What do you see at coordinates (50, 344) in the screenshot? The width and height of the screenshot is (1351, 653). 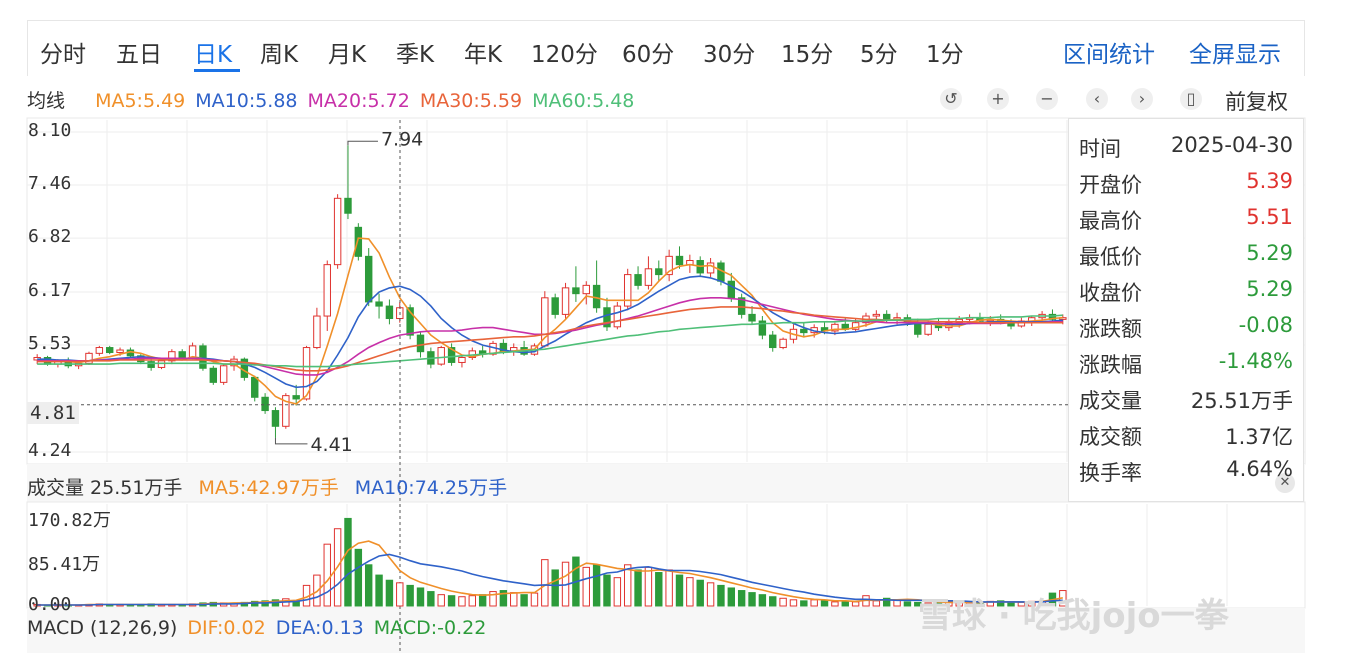 I see `price-tick-label: 5.53` at bounding box center [50, 344].